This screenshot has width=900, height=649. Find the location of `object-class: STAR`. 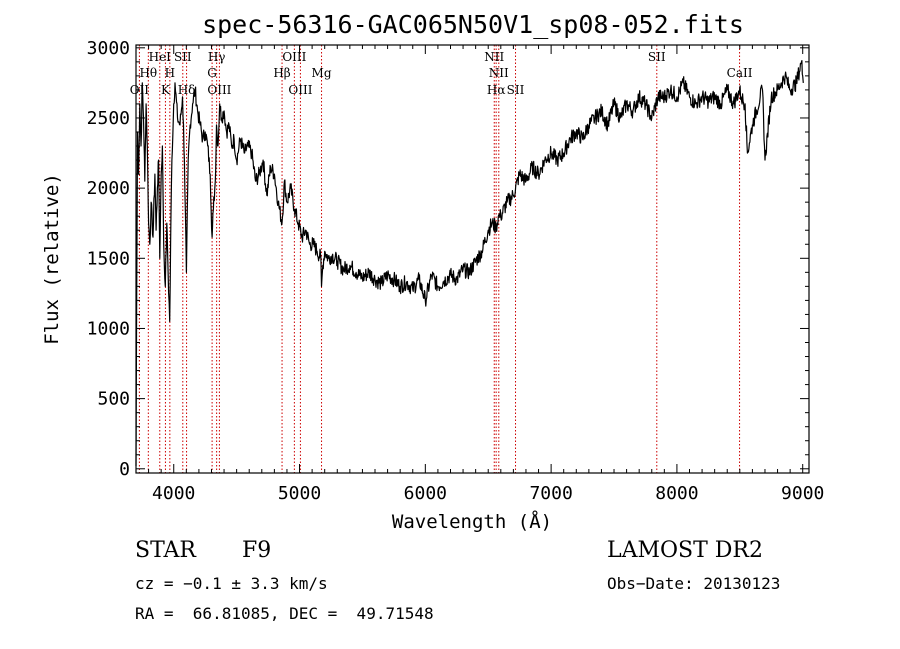

object-class: STAR is located at coordinates (165, 550).